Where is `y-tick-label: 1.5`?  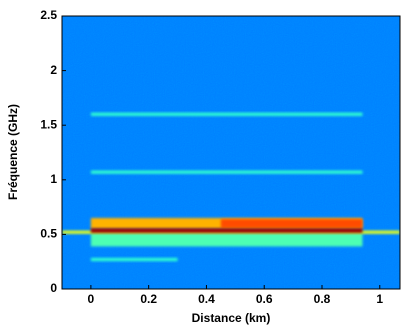
y-tick-label: 1.5 is located at coordinates (48, 124).